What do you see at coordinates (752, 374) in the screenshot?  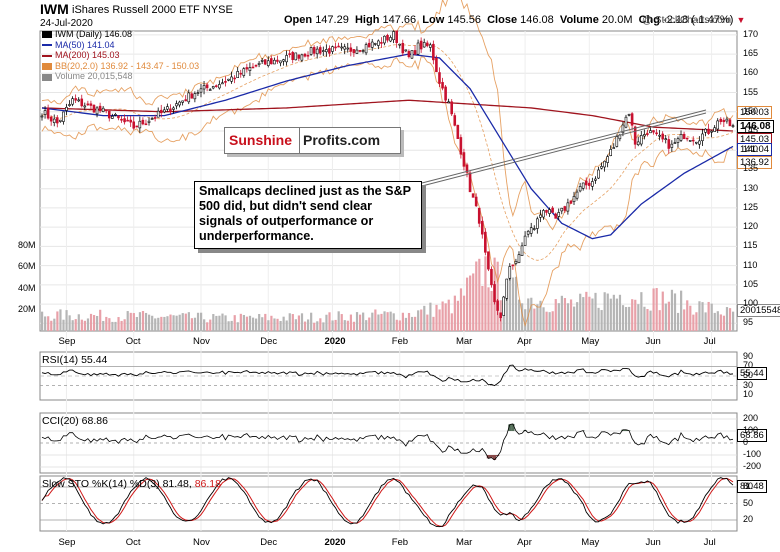 I see `rsi-badge: 55.44` at bounding box center [752, 374].